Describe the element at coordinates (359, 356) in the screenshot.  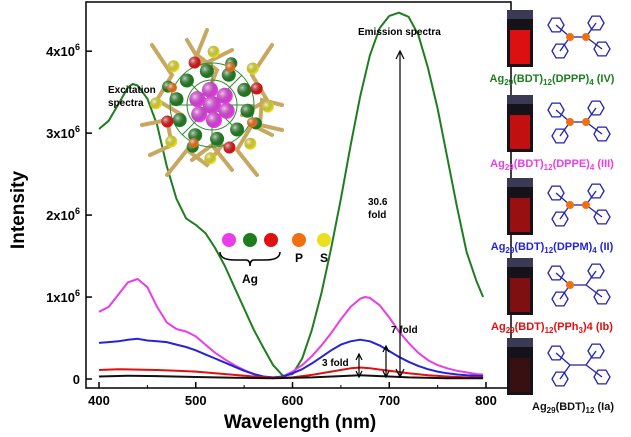
I see `arrow-3-head-top` at that location.